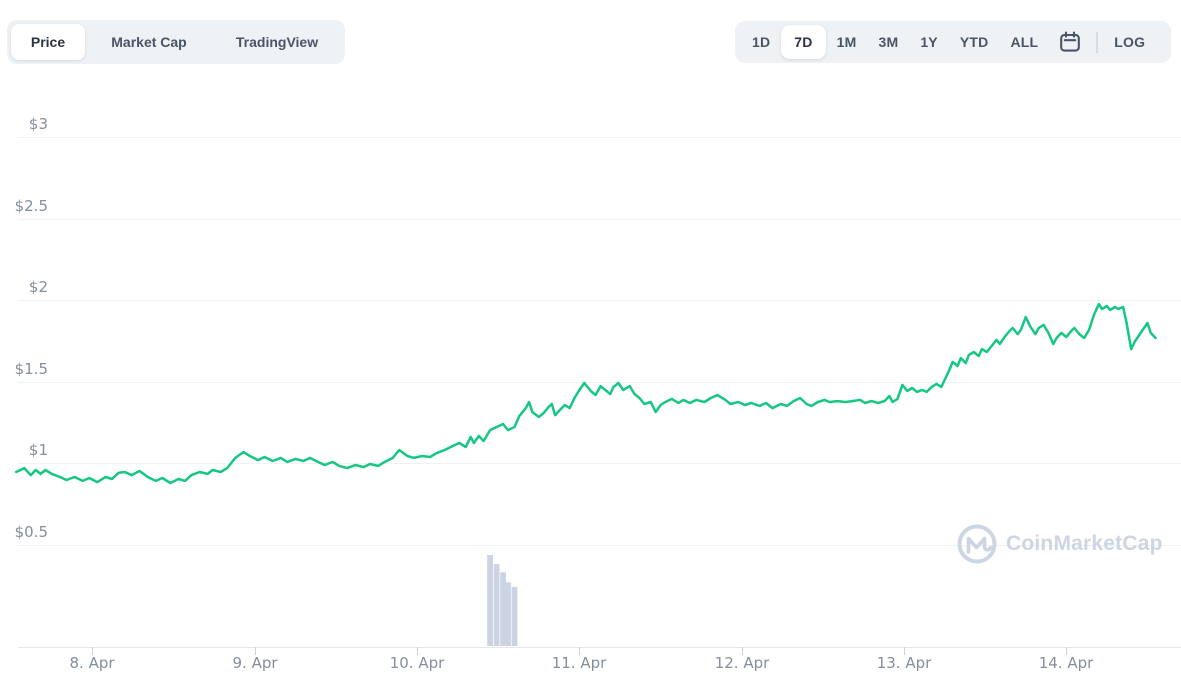 The image size is (1181, 700). What do you see at coordinates (31, 206) in the screenshot?
I see `y-axis-label: $2.5` at bounding box center [31, 206].